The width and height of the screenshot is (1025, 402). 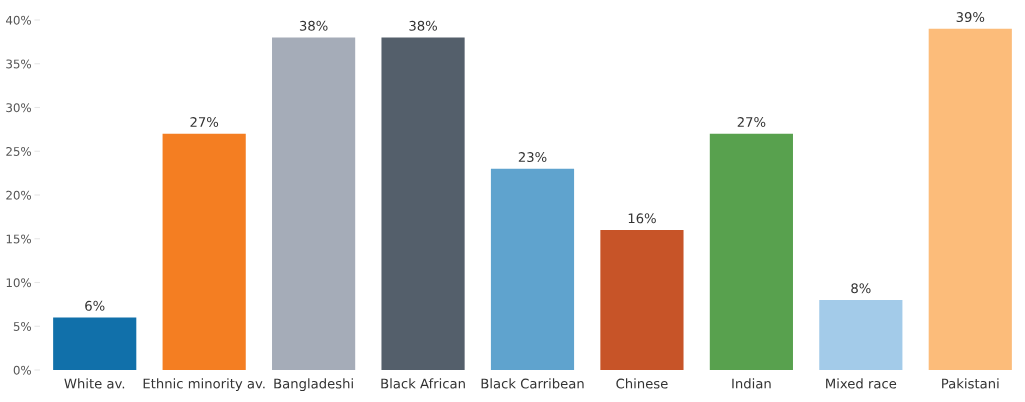 What do you see at coordinates (423, 383) in the screenshot?
I see `x-tick-label: Black African` at bounding box center [423, 383].